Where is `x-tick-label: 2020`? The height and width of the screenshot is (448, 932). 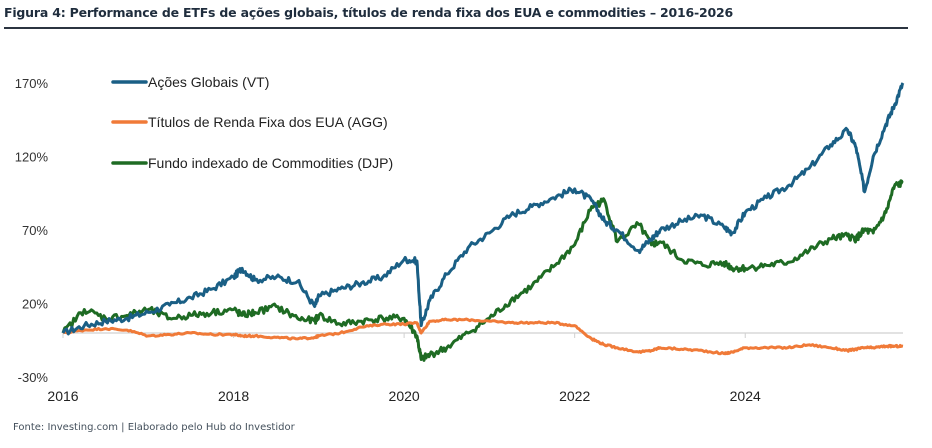
x-tick-label: 2020 is located at coordinates (404, 396).